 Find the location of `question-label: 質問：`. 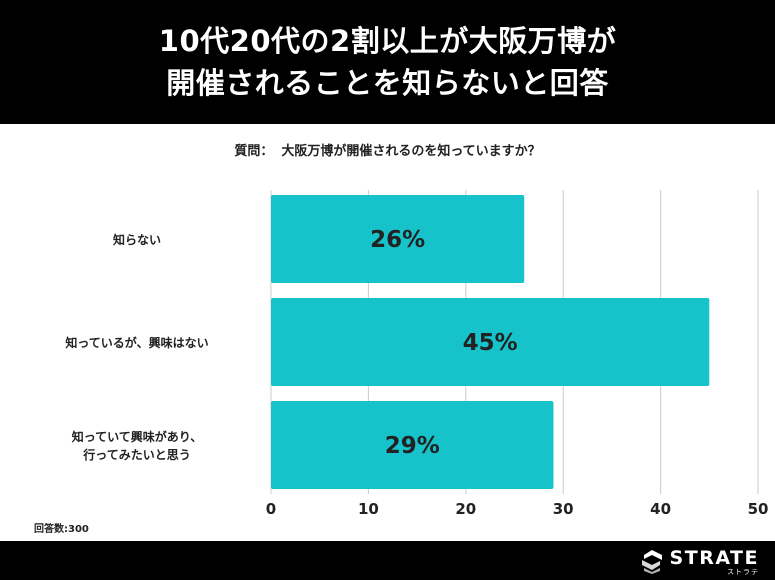

question-label: 質問： is located at coordinates (254, 151).